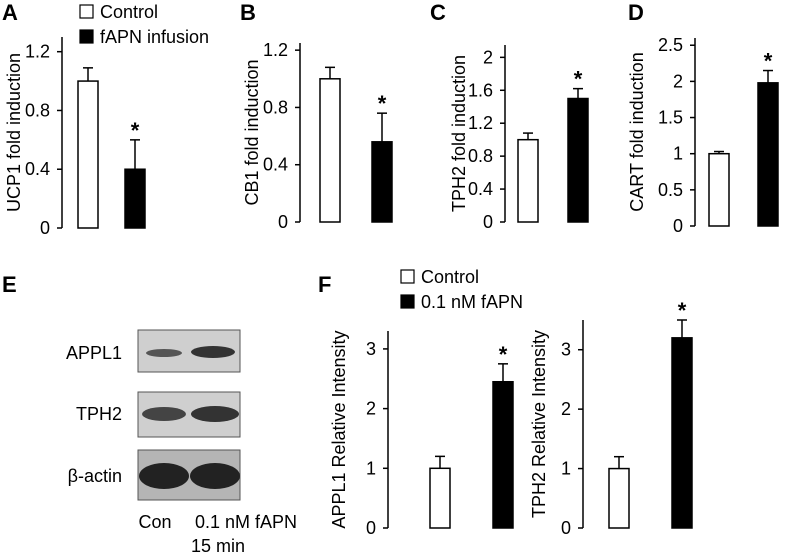  Describe the element at coordinates (670, 45) in the screenshot. I see `y-tick-label: 2.5` at that location.